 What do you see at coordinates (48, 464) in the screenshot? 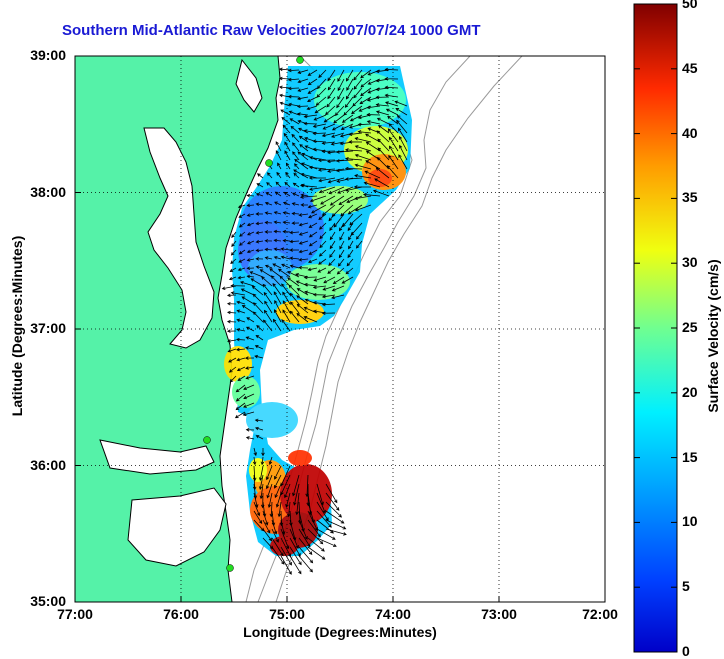
I see `y-tick-label: 36:00` at bounding box center [48, 464].